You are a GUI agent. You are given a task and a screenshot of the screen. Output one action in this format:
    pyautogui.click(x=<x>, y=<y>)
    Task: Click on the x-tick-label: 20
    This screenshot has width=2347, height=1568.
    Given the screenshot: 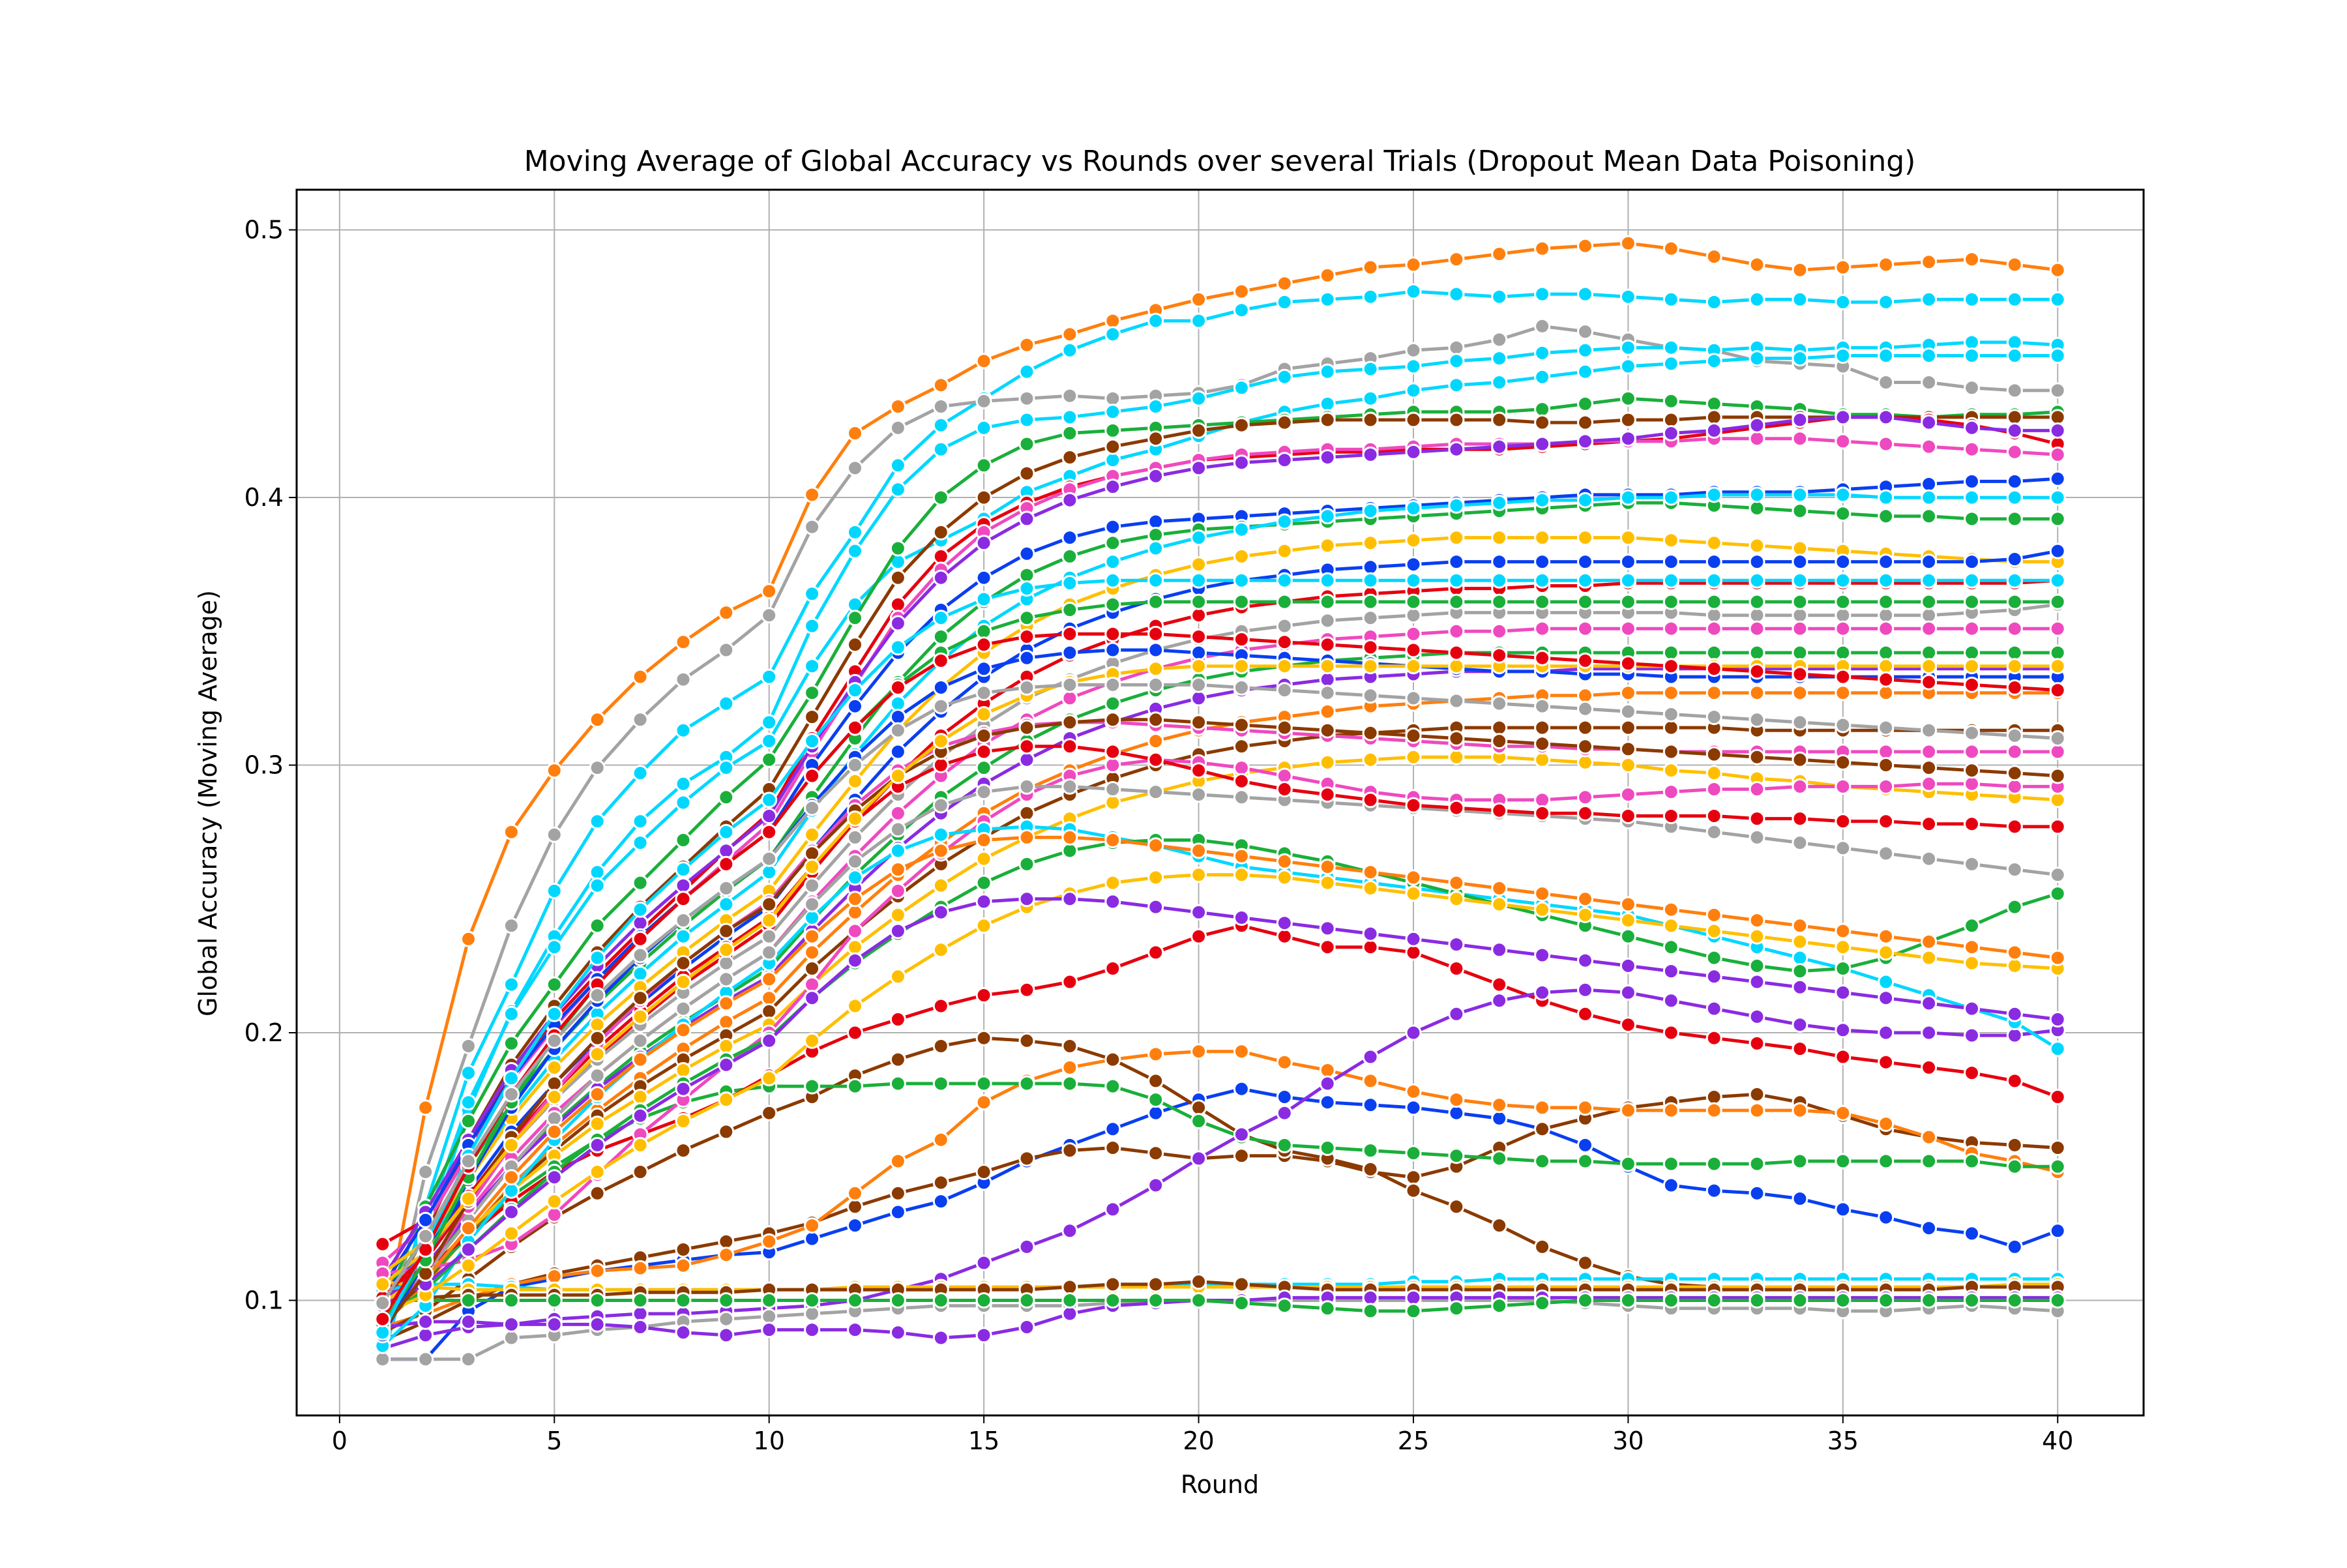 What is the action you would take?
    pyautogui.click(x=1198, y=1441)
    